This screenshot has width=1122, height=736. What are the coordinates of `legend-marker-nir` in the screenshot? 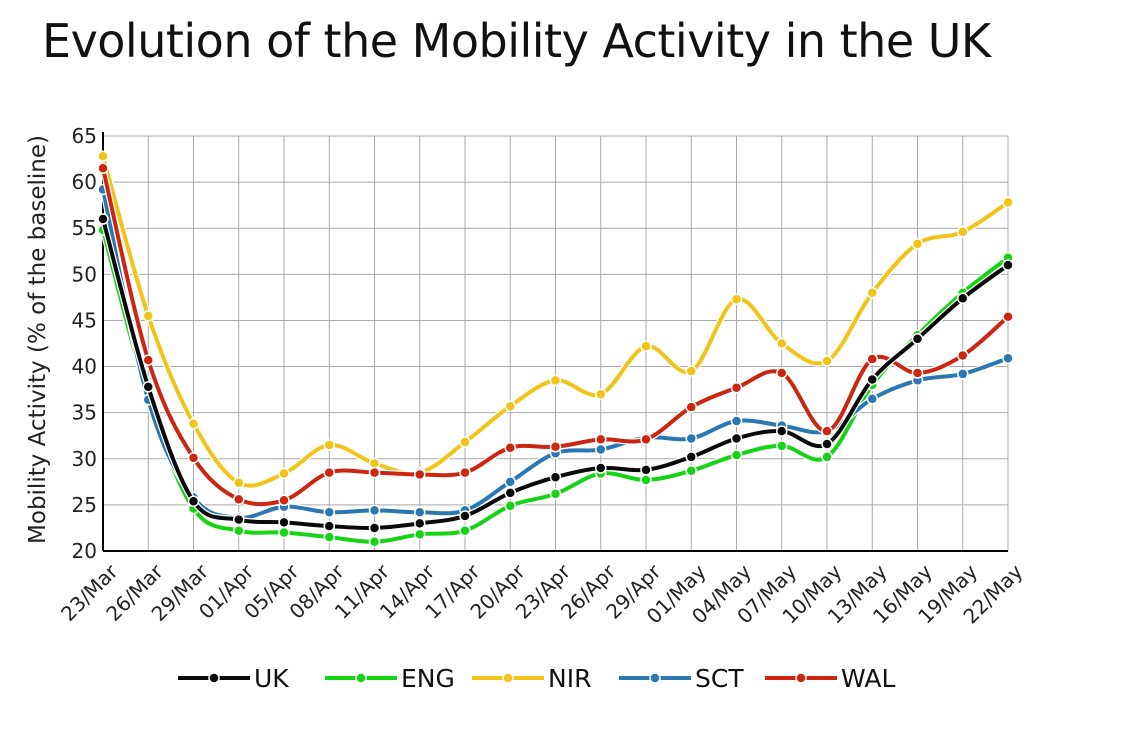 It's located at (508, 678).